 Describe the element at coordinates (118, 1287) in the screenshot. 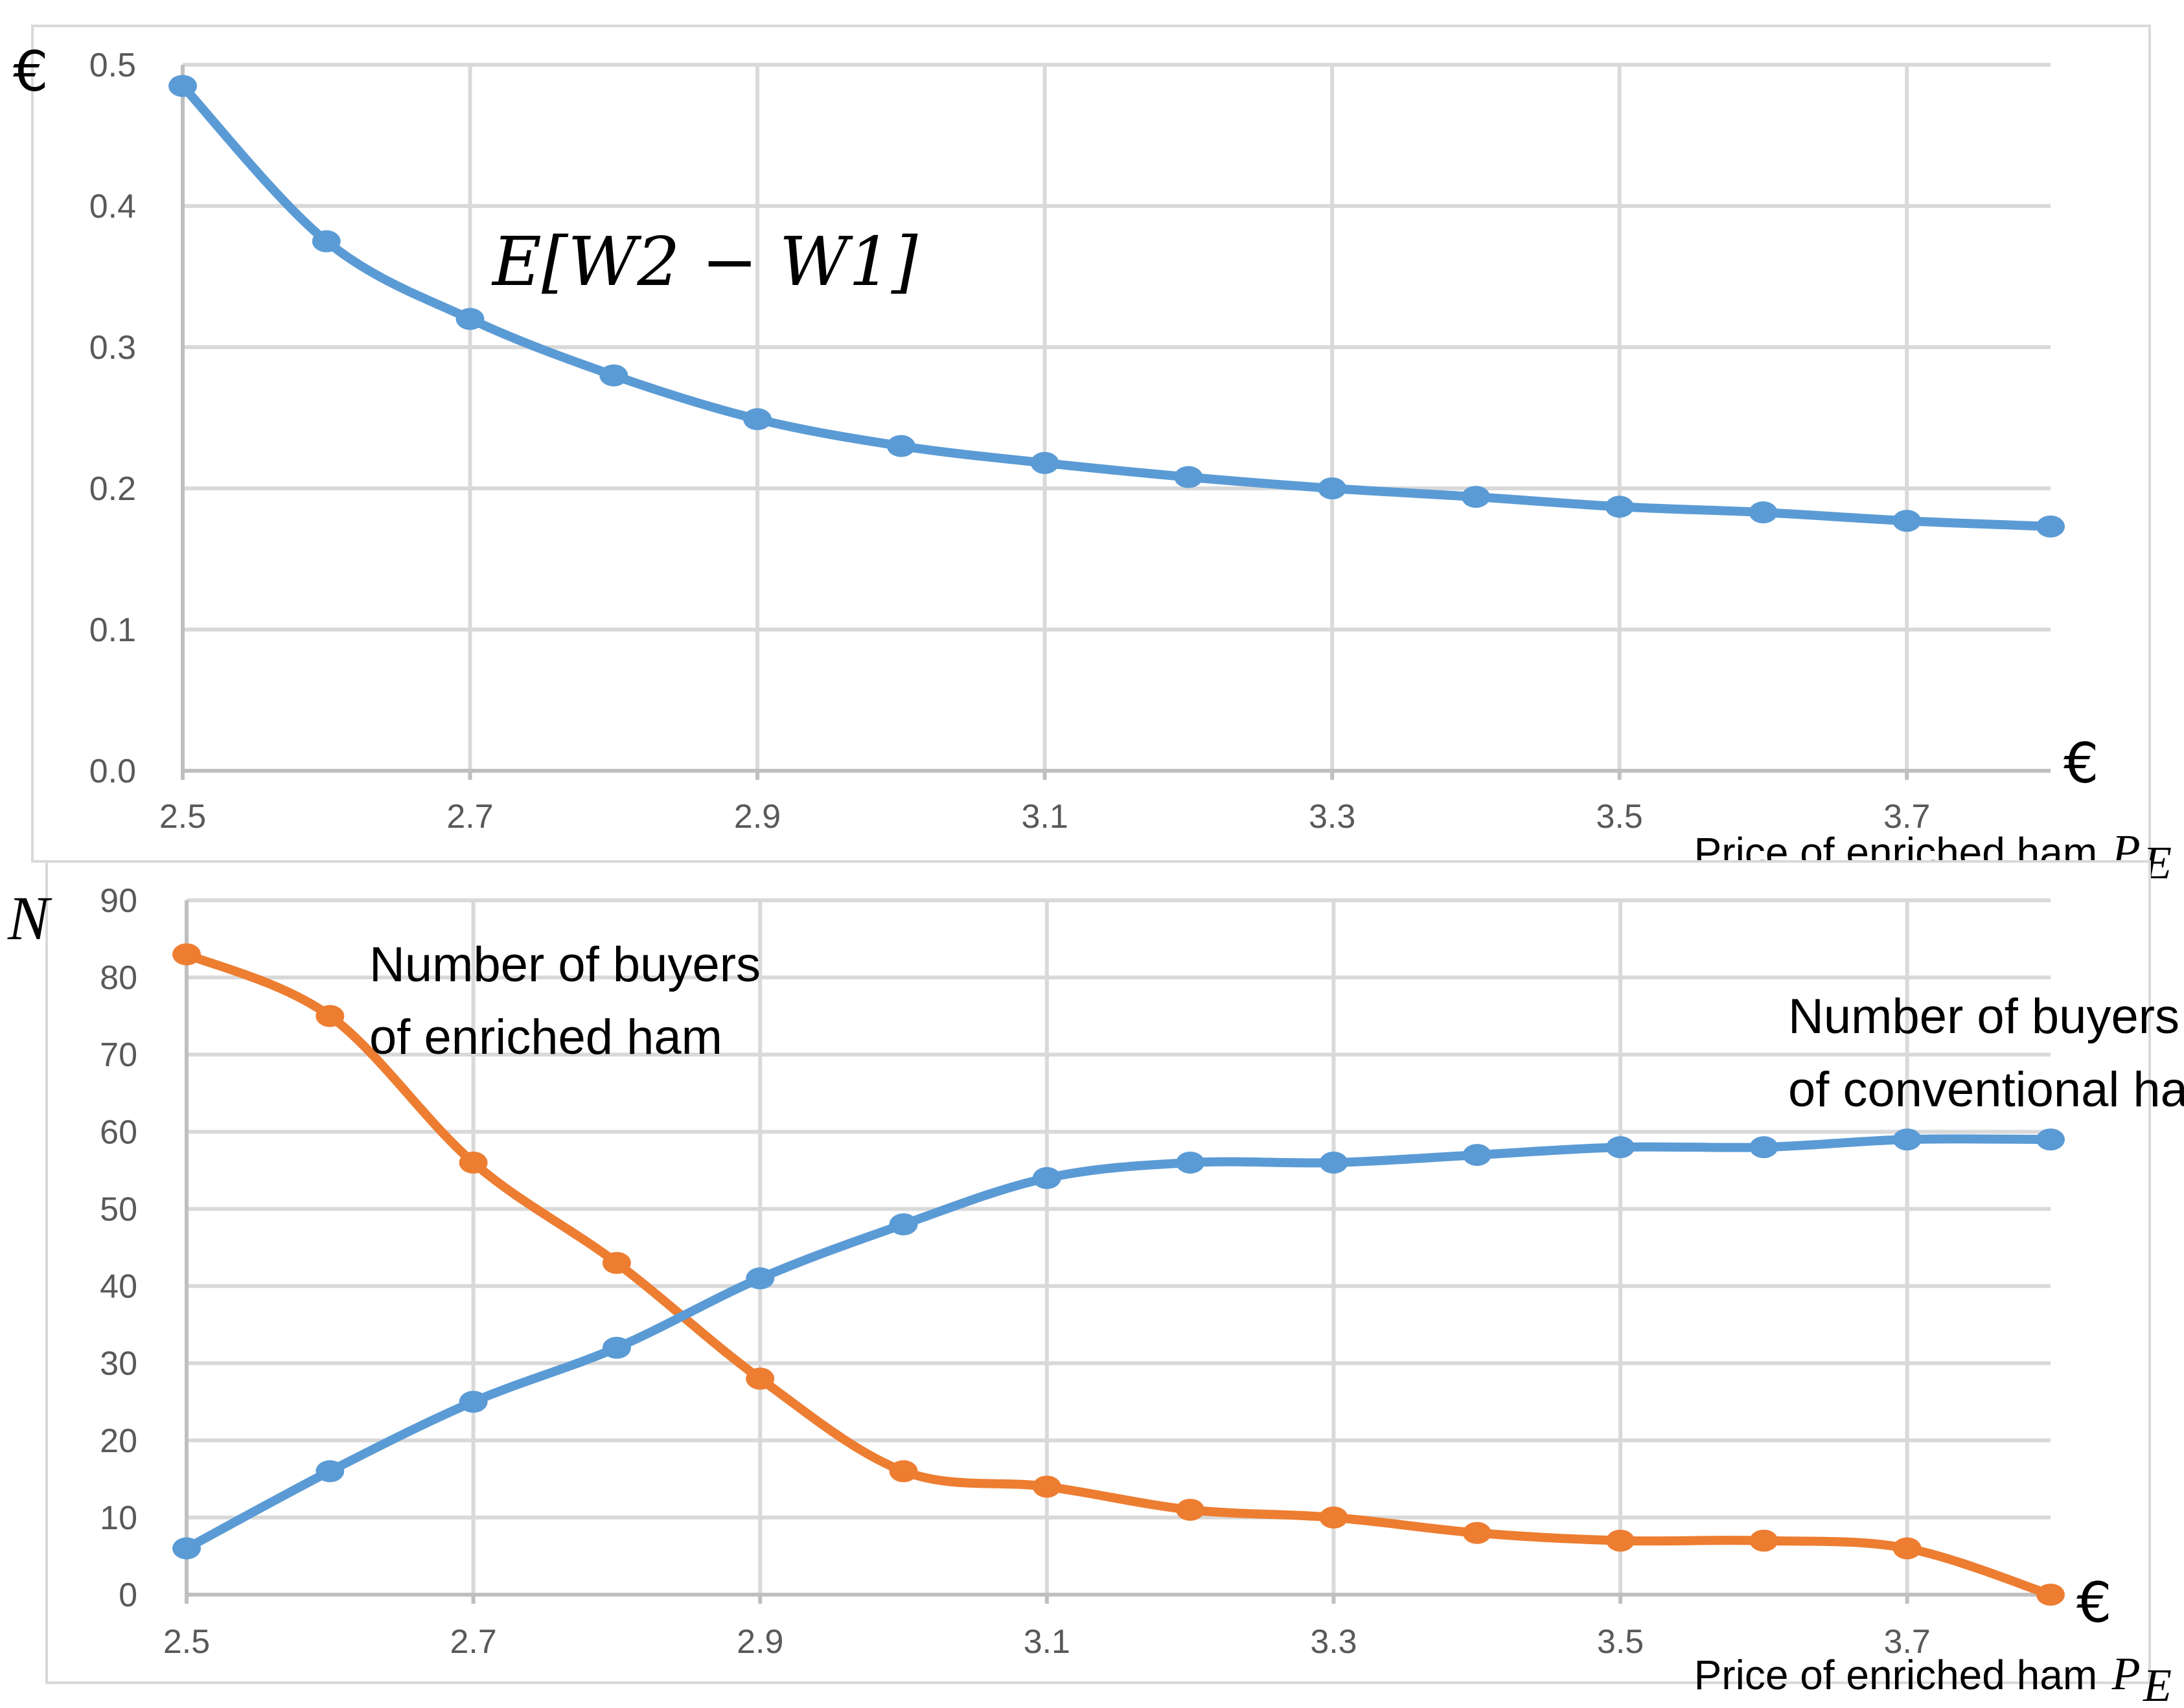

I see `y-tick-label: 40` at that location.